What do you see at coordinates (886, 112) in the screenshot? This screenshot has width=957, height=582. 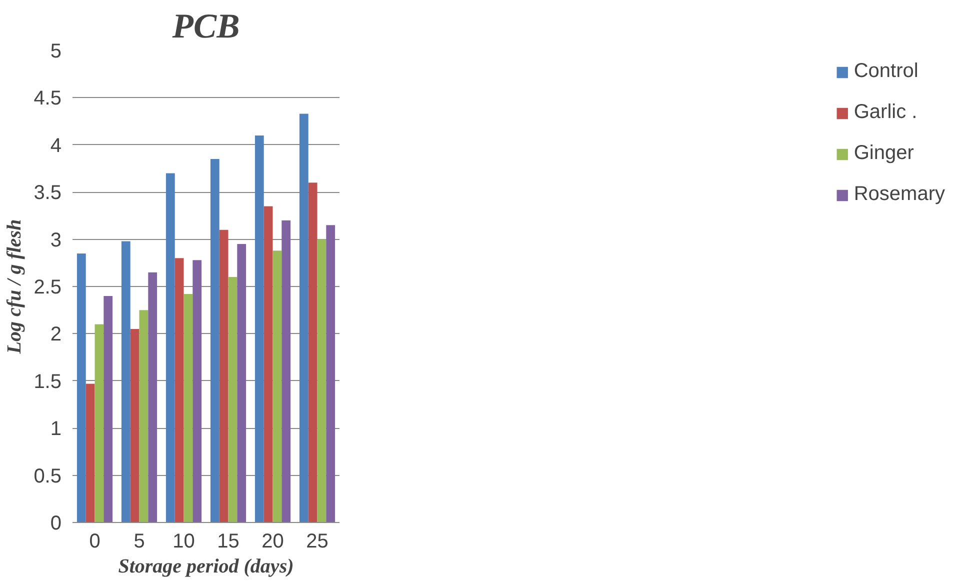 I see `legend-label: Garlic .` at bounding box center [886, 112].